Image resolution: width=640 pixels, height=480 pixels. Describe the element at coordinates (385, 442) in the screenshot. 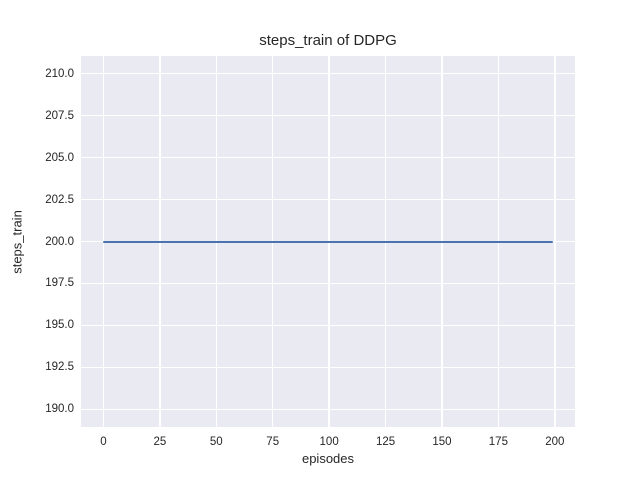

I see `x-tick-label: 125` at that location.